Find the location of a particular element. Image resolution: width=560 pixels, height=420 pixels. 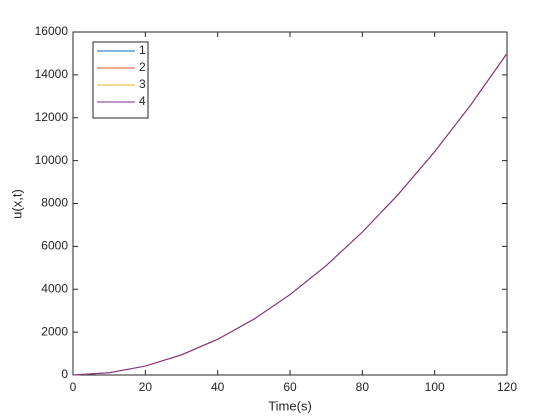

x-tick-label: 0 is located at coordinates (73, 387).